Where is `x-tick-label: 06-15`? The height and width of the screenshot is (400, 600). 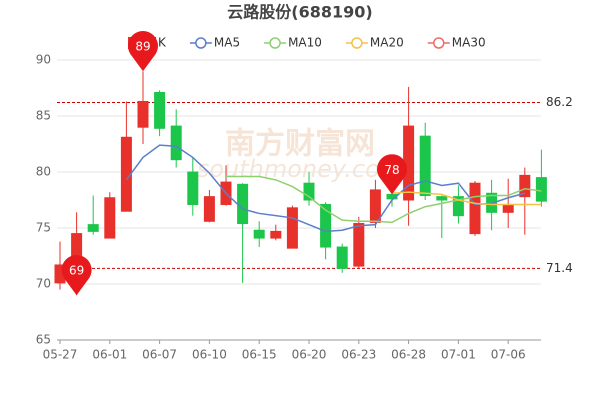
x-tick-label: 06-15 is located at coordinates (259, 355).